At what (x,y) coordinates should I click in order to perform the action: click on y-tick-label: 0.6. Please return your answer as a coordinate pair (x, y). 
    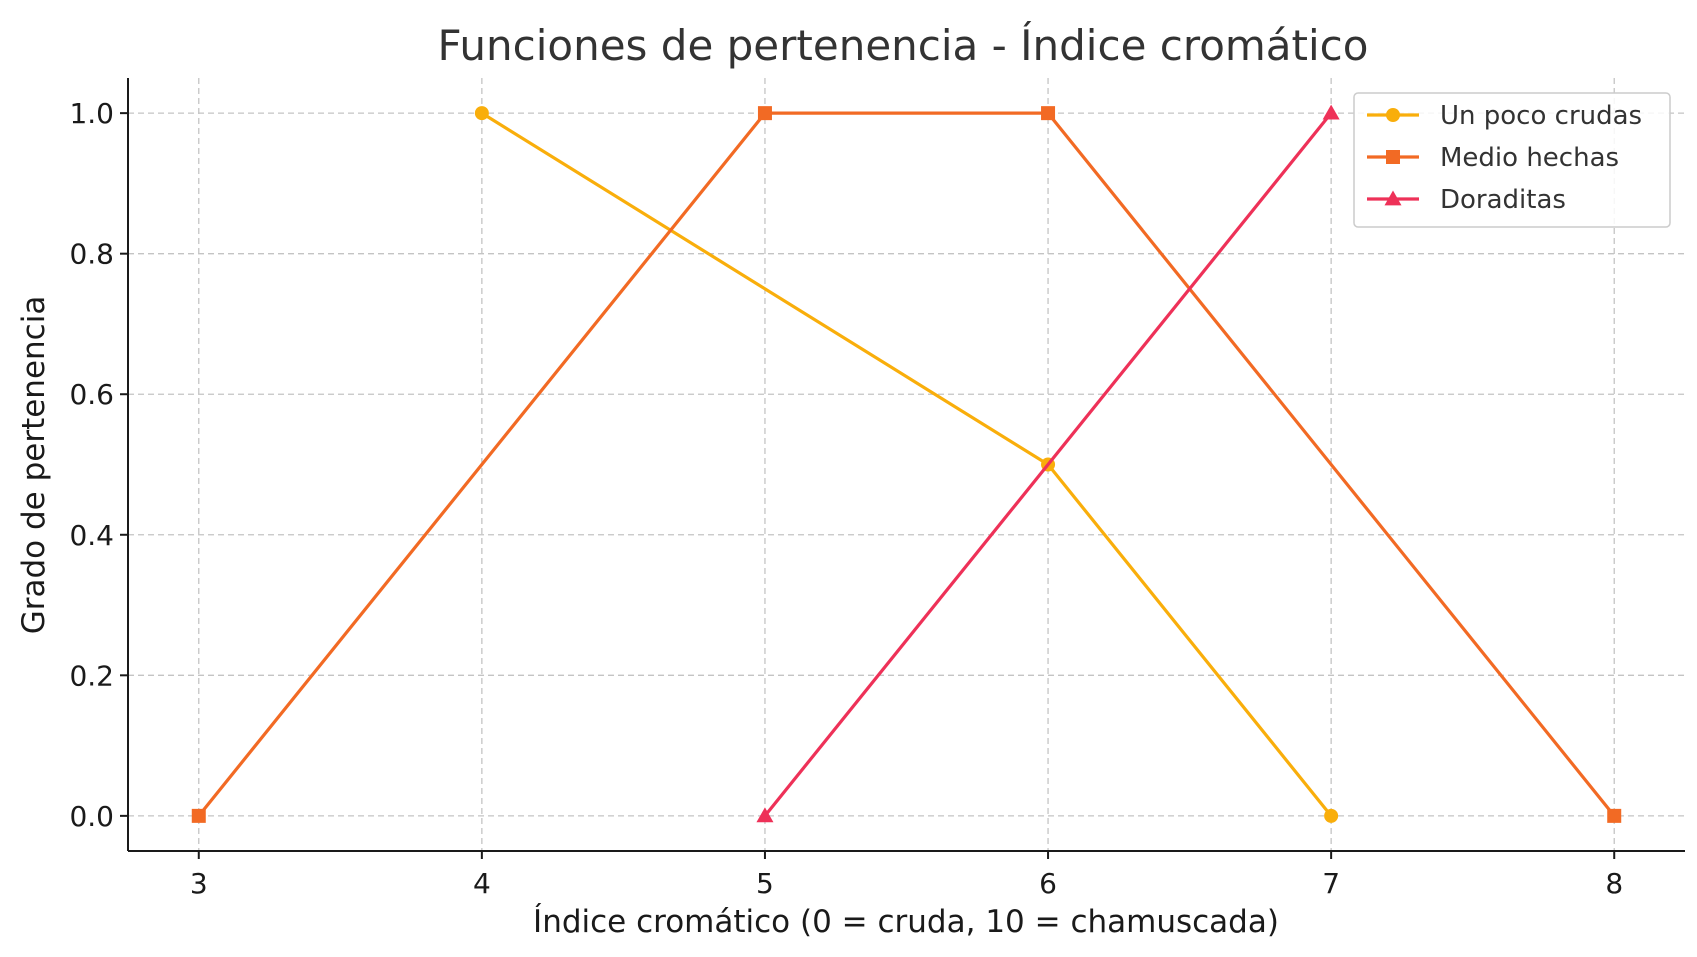
    Looking at the image, I should click on (91, 394).